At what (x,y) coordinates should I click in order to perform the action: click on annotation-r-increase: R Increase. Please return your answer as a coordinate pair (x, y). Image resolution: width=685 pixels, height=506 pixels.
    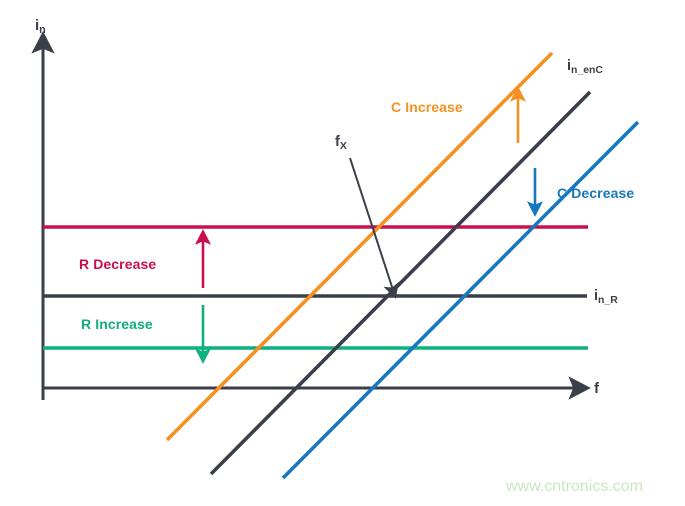
    Looking at the image, I should click on (117, 324).